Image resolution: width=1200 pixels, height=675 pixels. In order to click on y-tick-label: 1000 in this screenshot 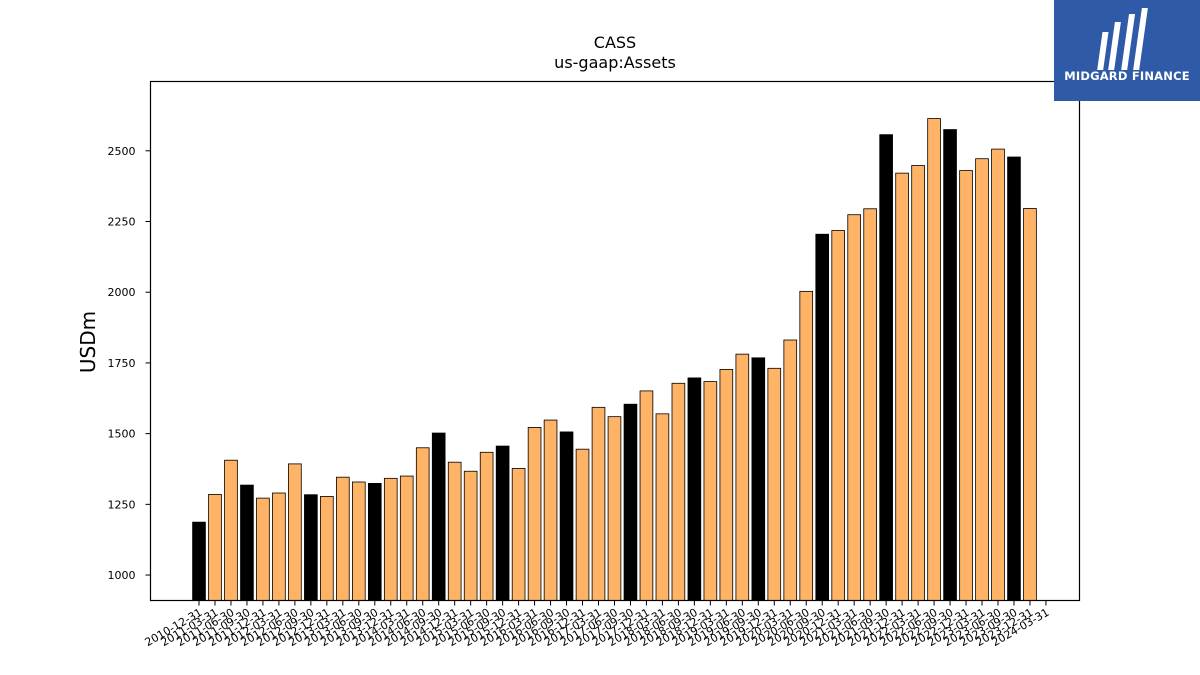, I will do `click(122, 575)`.